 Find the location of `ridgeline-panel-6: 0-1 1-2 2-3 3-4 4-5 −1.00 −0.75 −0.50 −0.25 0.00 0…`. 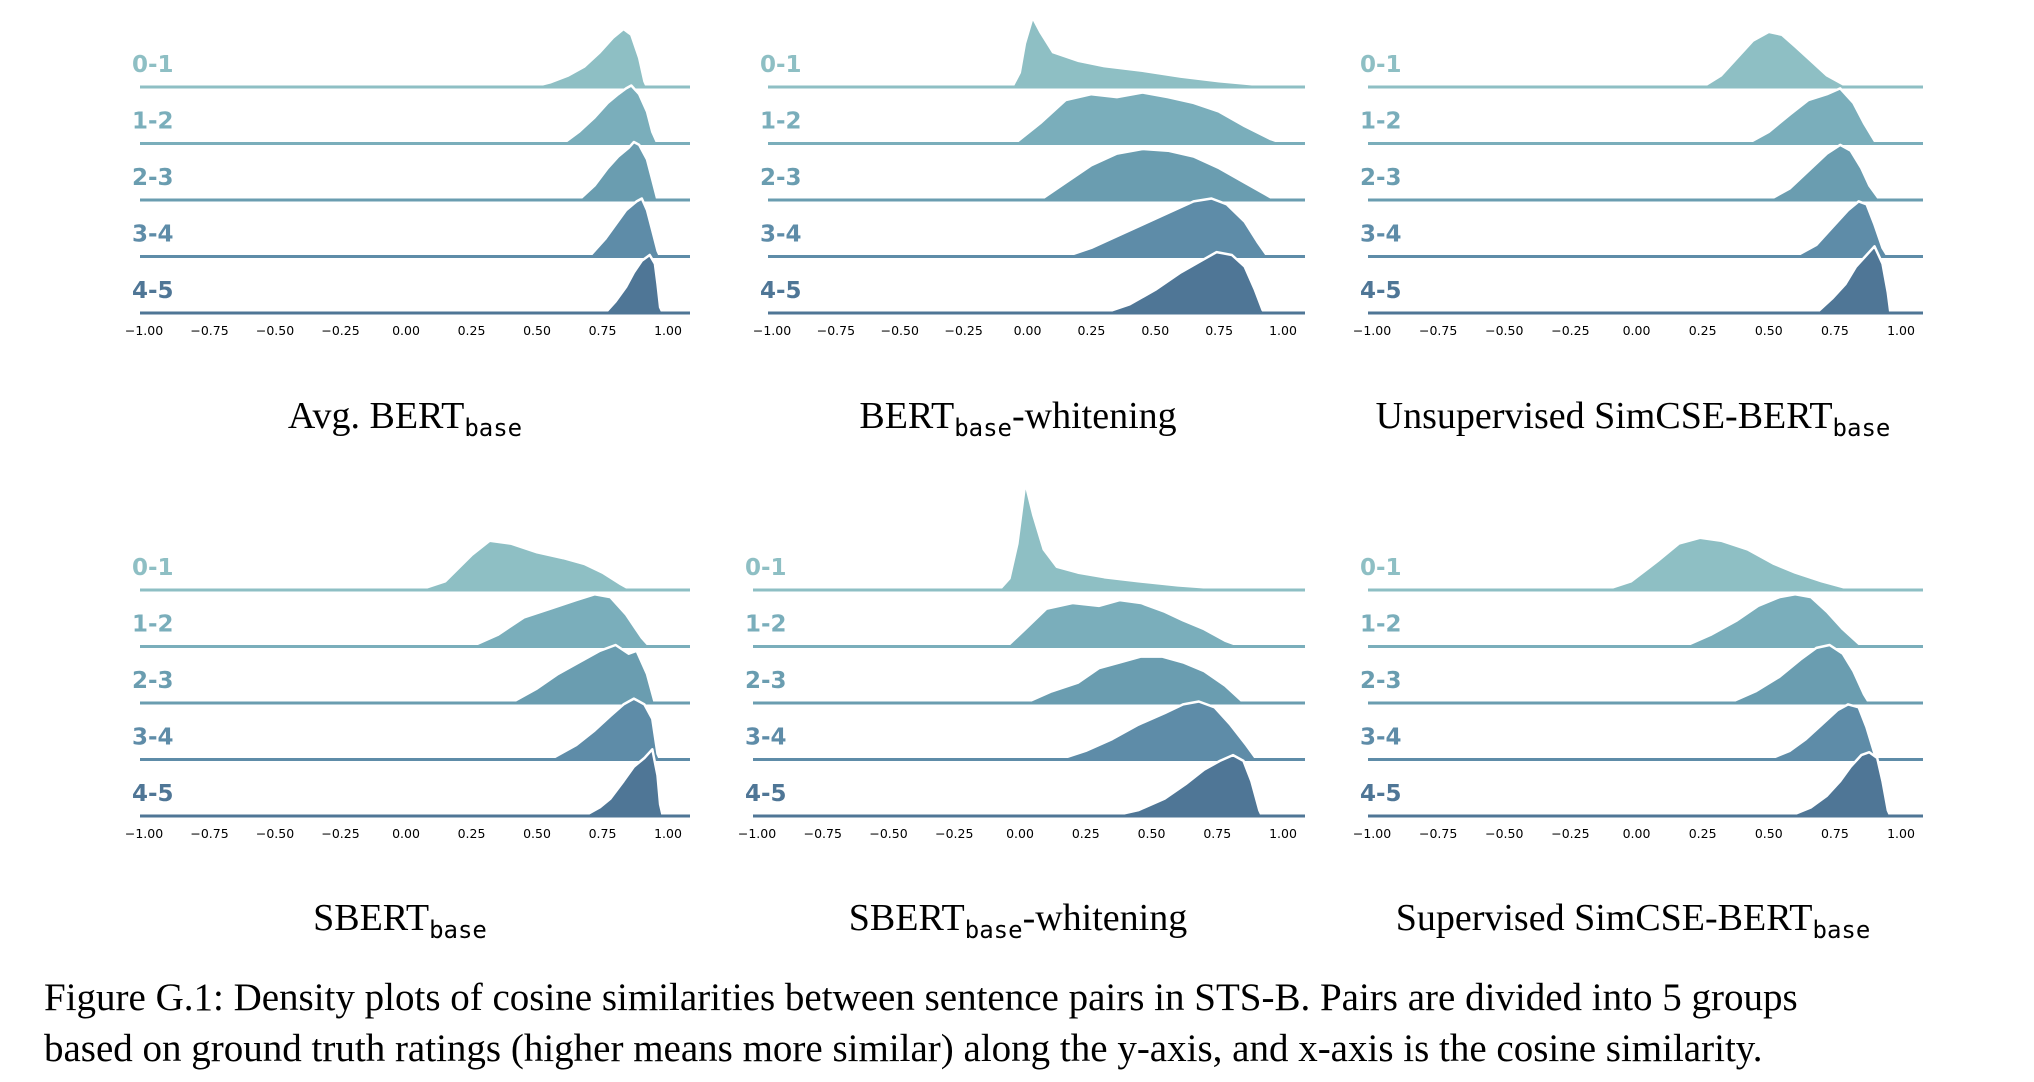

ridgeline-panel-6: 0-1 1-2 2-3 3-4 4-5 −1.00 −0.75 −0.50 −0.25 0.00 0… is located at coordinates (1638, 740).